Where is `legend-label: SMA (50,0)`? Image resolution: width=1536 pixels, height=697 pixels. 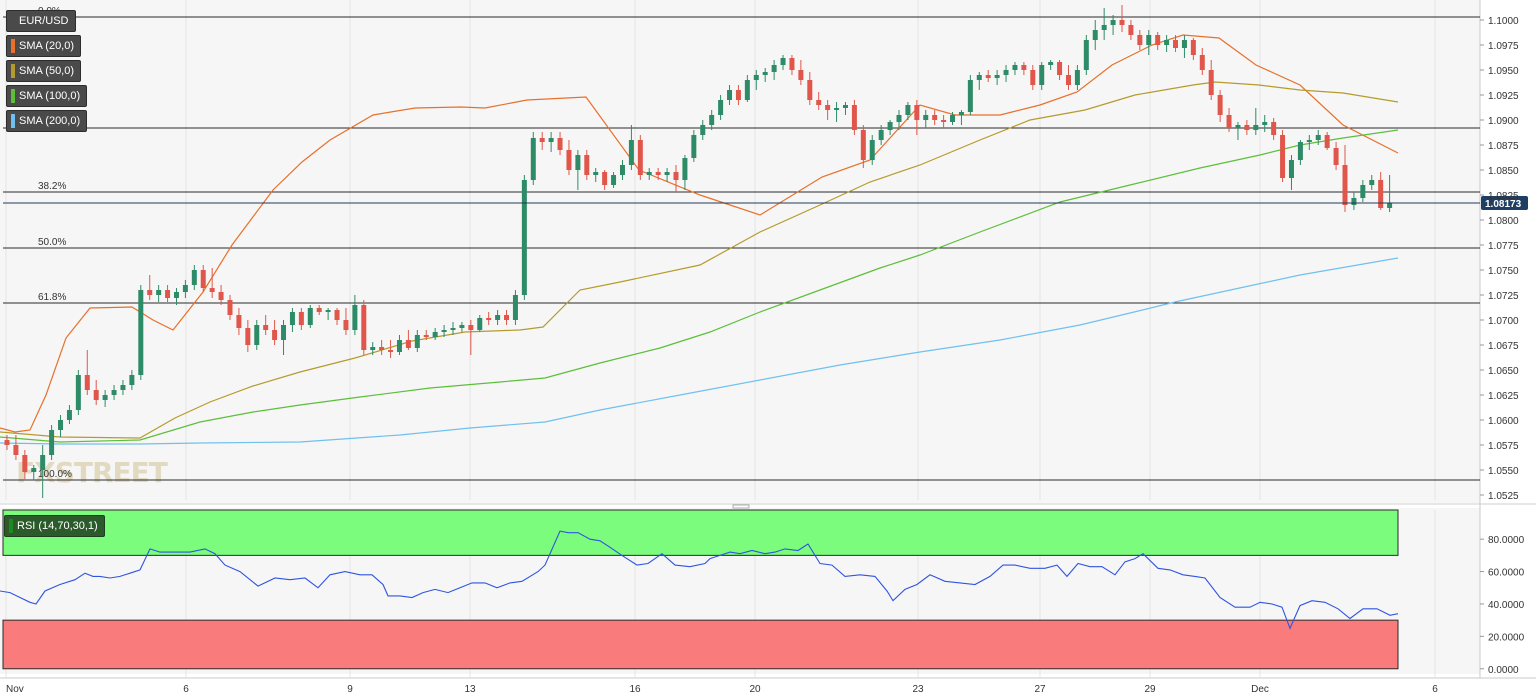 legend-label: SMA (50,0) is located at coordinates (47, 71).